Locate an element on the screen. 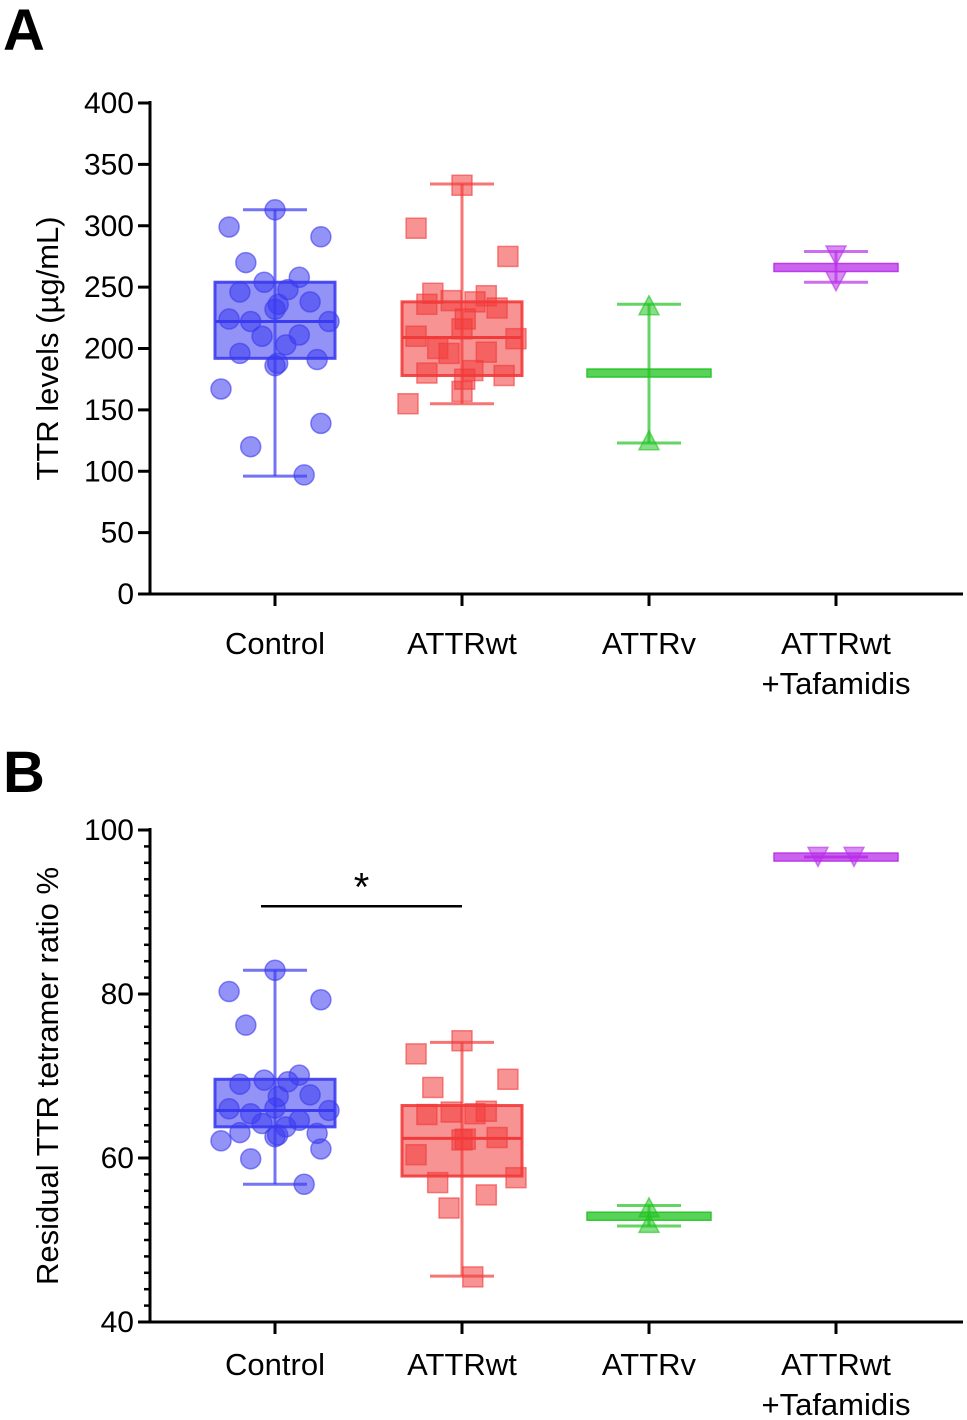 The height and width of the screenshot is (1420, 967). panel-b-attrwt-tafamidis-group is located at coordinates (836, 857).